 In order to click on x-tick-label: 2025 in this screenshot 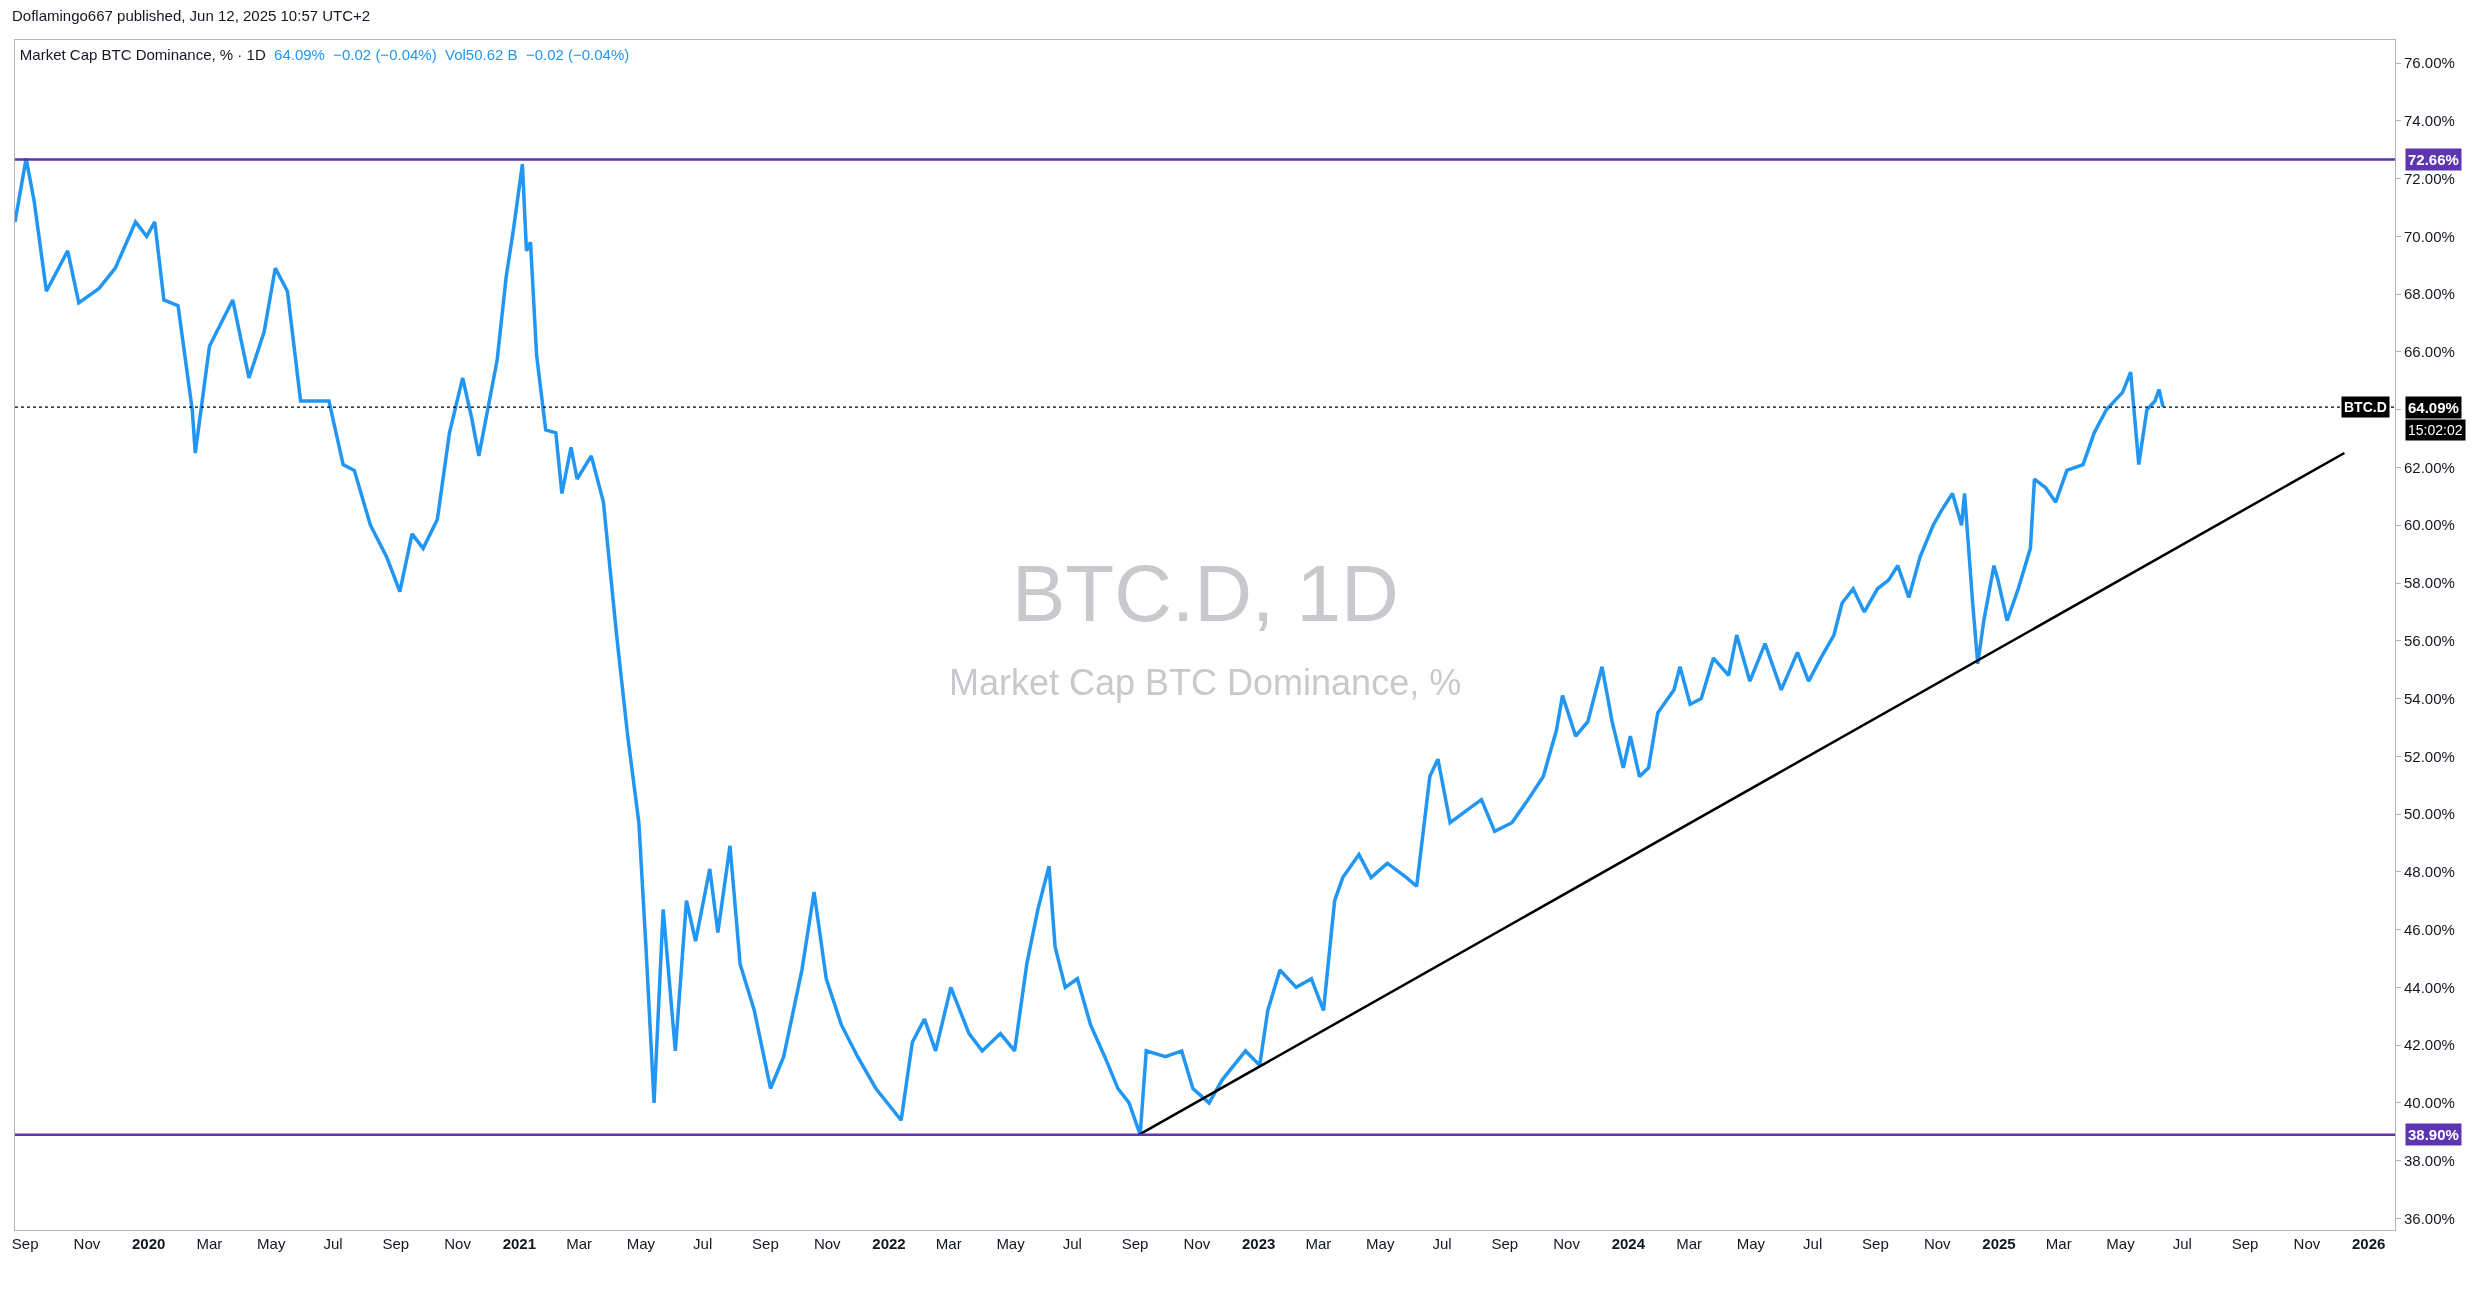, I will do `click(1999, 1243)`.